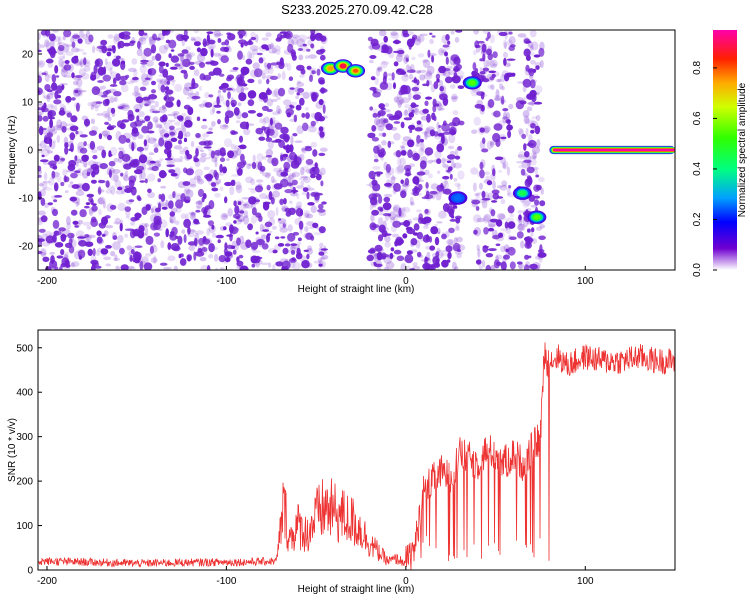  What do you see at coordinates (315, 276) in the screenshot?
I see `spectrogram-x-ticks: -200 -100 0 100` at bounding box center [315, 276].